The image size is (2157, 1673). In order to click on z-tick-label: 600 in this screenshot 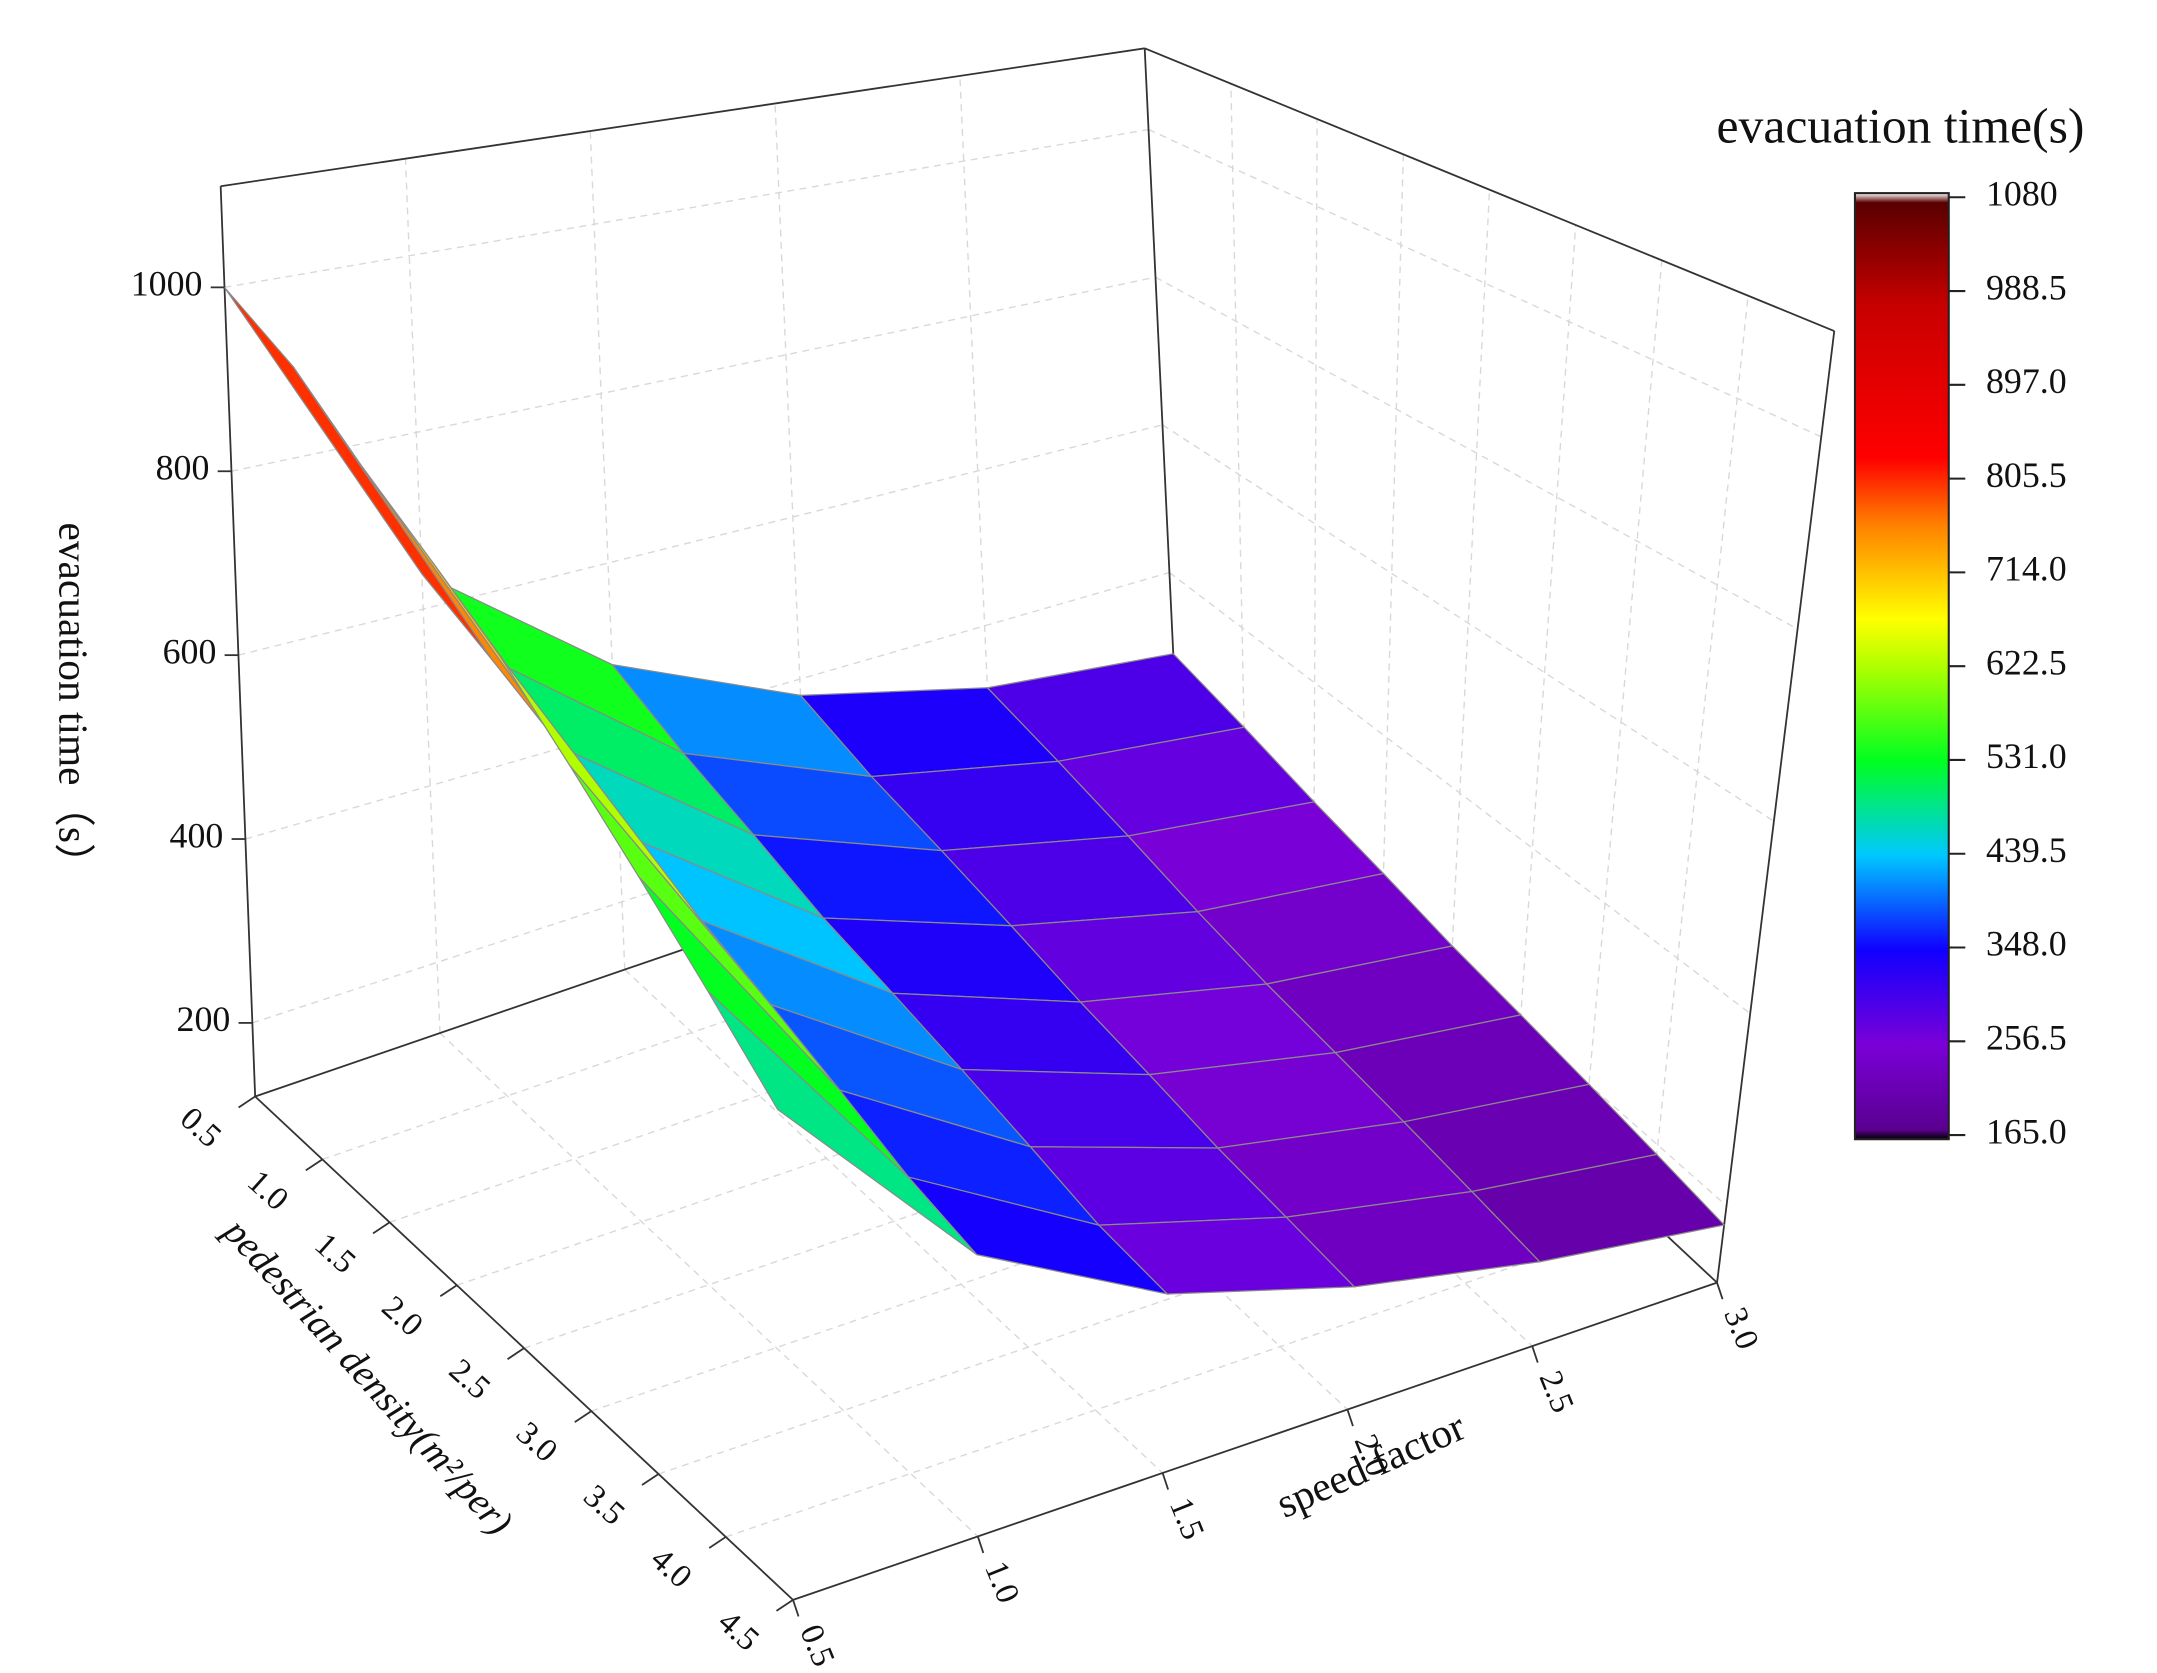, I will do `click(190, 651)`.